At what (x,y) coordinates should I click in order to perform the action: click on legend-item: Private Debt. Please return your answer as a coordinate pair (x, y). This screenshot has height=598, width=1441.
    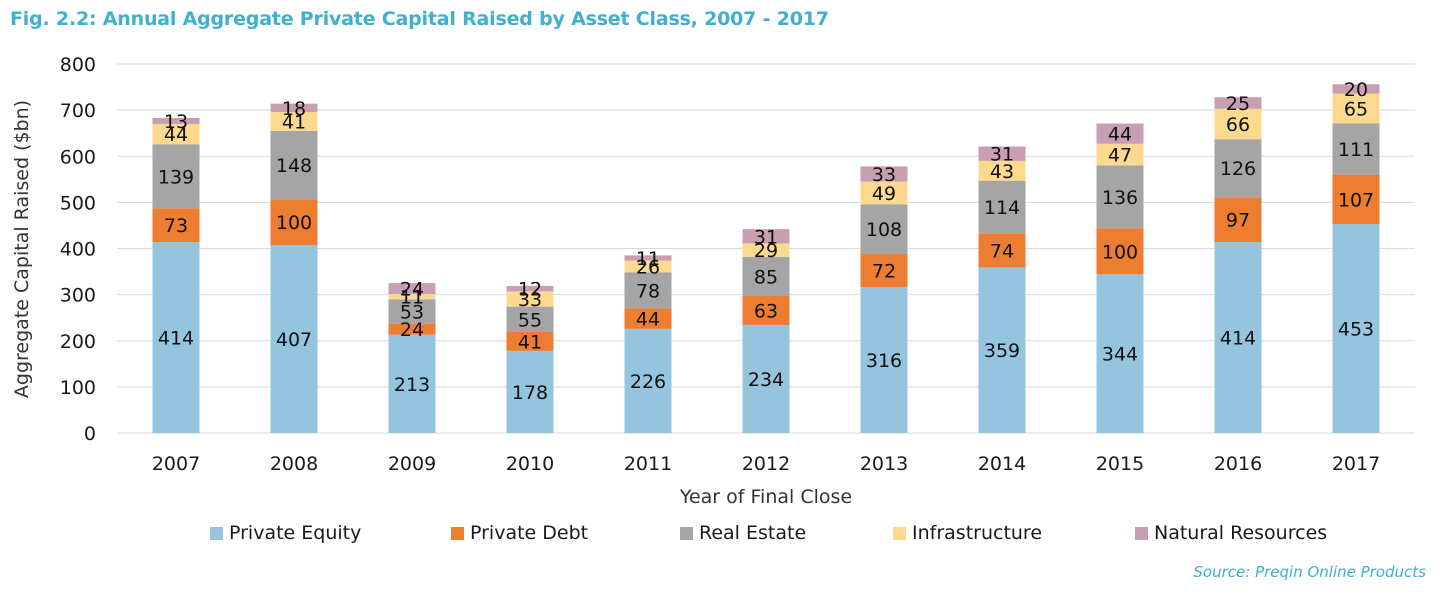
    Looking at the image, I should click on (519, 533).